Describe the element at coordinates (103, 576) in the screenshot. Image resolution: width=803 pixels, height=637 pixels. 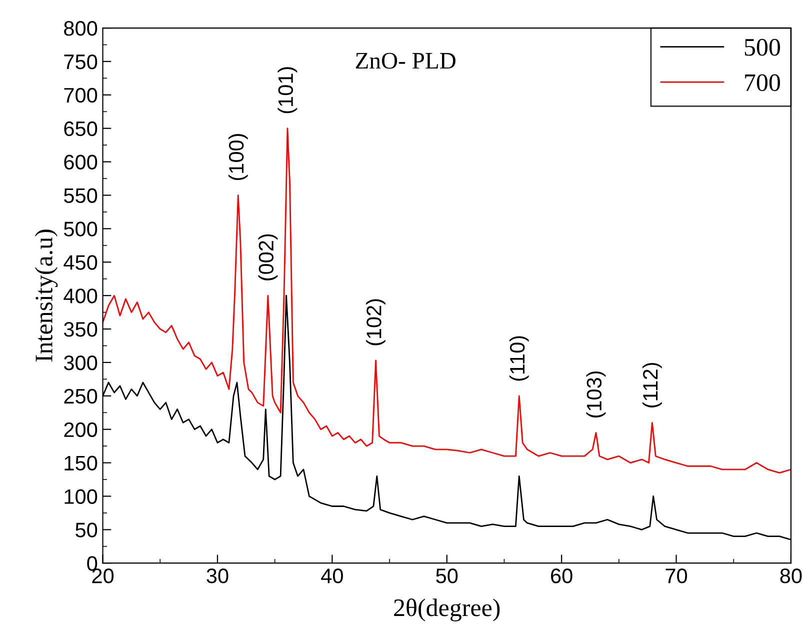
I see `x-tick-label: 20` at that location.